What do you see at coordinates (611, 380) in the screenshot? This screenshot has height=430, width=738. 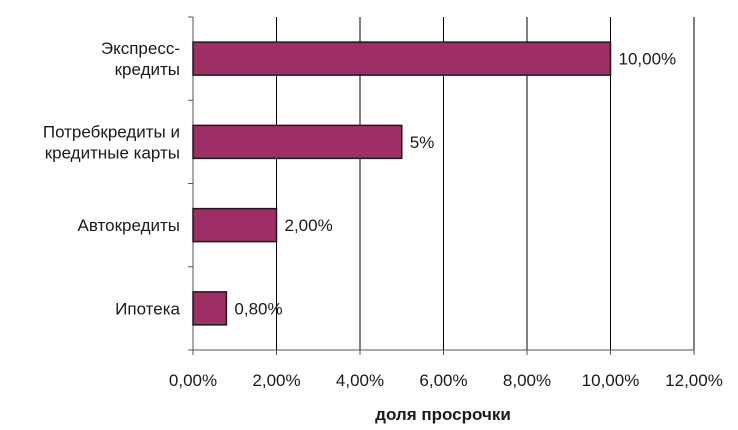 I see `x-tick-label: 10,00%` at bounding box center [611, 380].